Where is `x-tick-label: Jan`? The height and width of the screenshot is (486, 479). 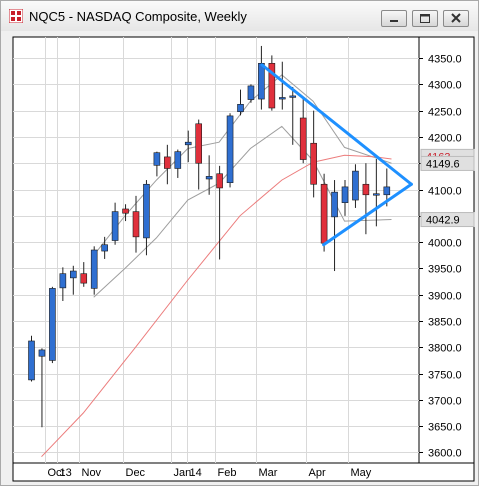
x-tick-label: Jan is located at coordinates (183, 473).